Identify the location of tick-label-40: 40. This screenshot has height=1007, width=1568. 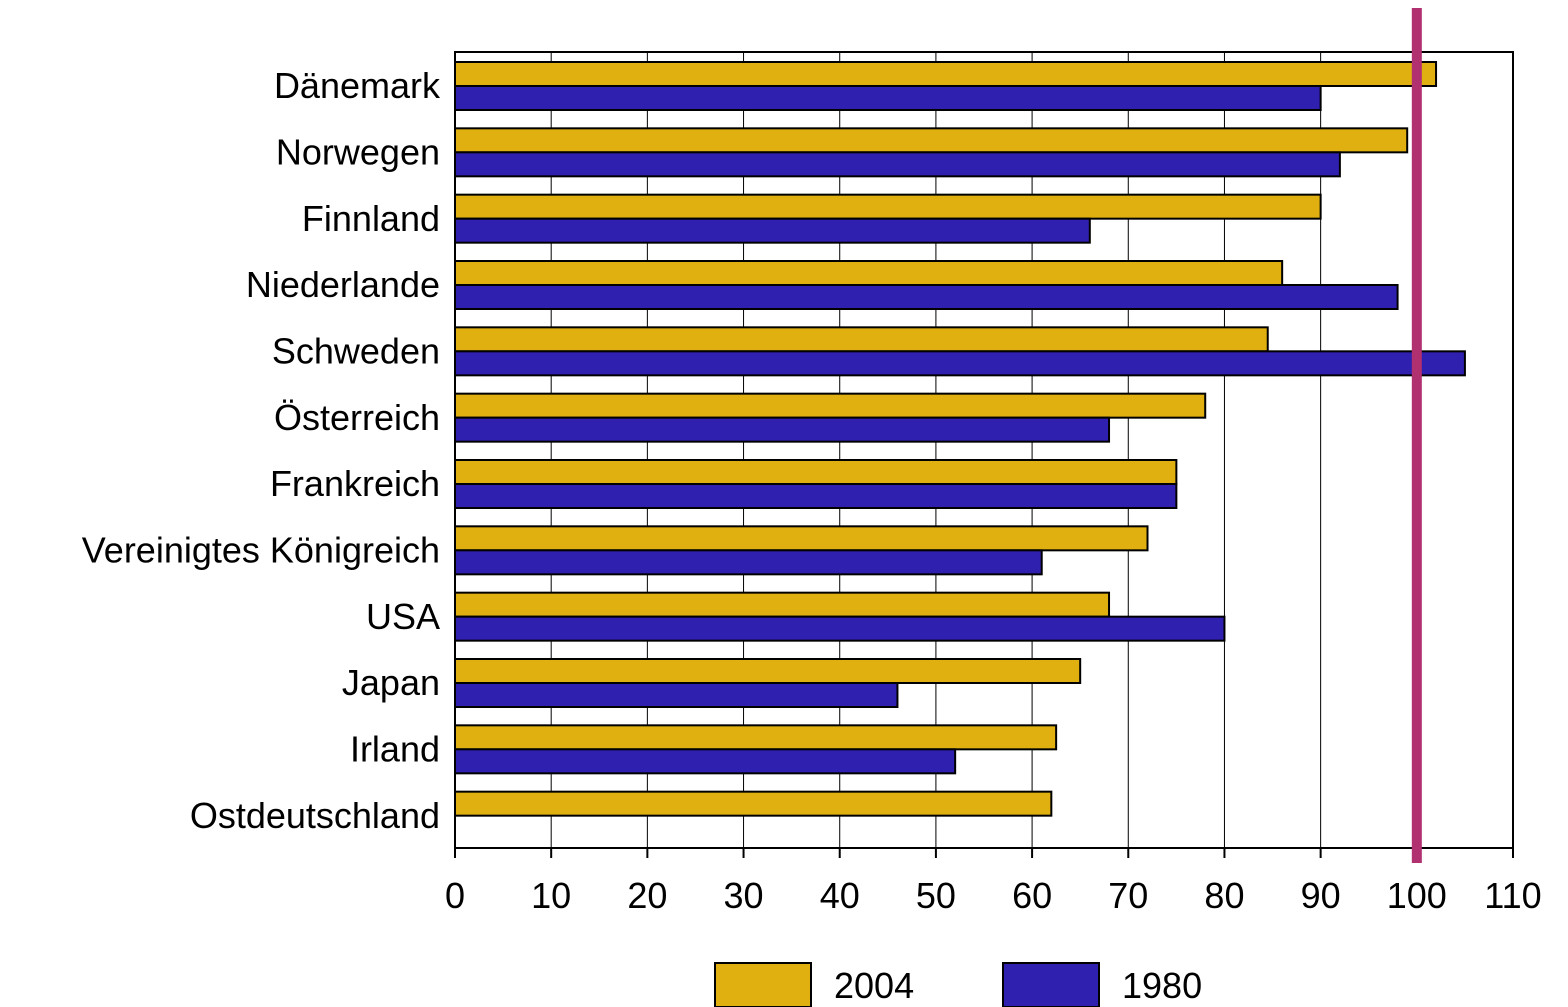
(840, 895).